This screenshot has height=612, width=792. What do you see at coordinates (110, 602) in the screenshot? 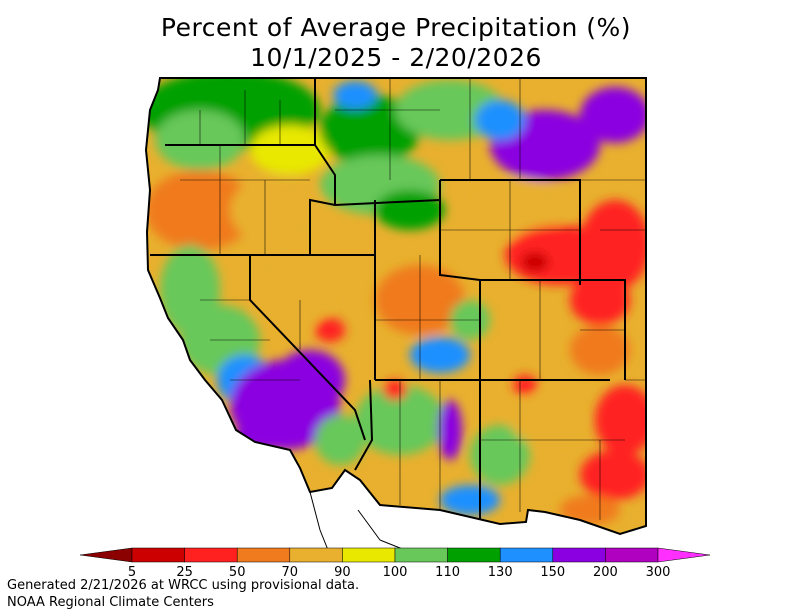
I see `footer-source: NOAA Regional Climate Centers` at bounding box center [110, 602].